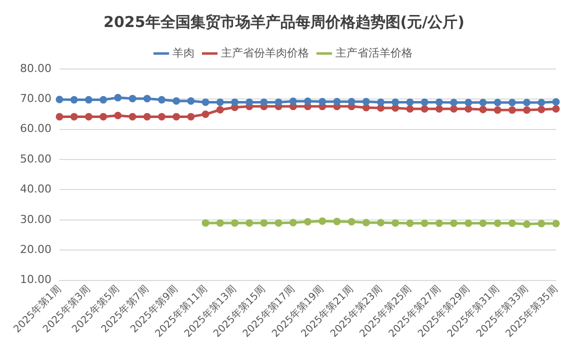 Image resolution: width=578 pixels, height=355 pixels. I want to click on y-tick-label: 60.00, so click(36, 129).